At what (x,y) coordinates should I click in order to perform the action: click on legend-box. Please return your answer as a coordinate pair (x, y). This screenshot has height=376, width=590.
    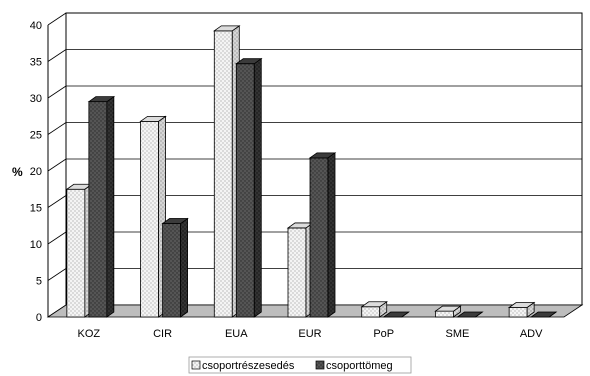
    Looking at the image, I should click on (300, 365).